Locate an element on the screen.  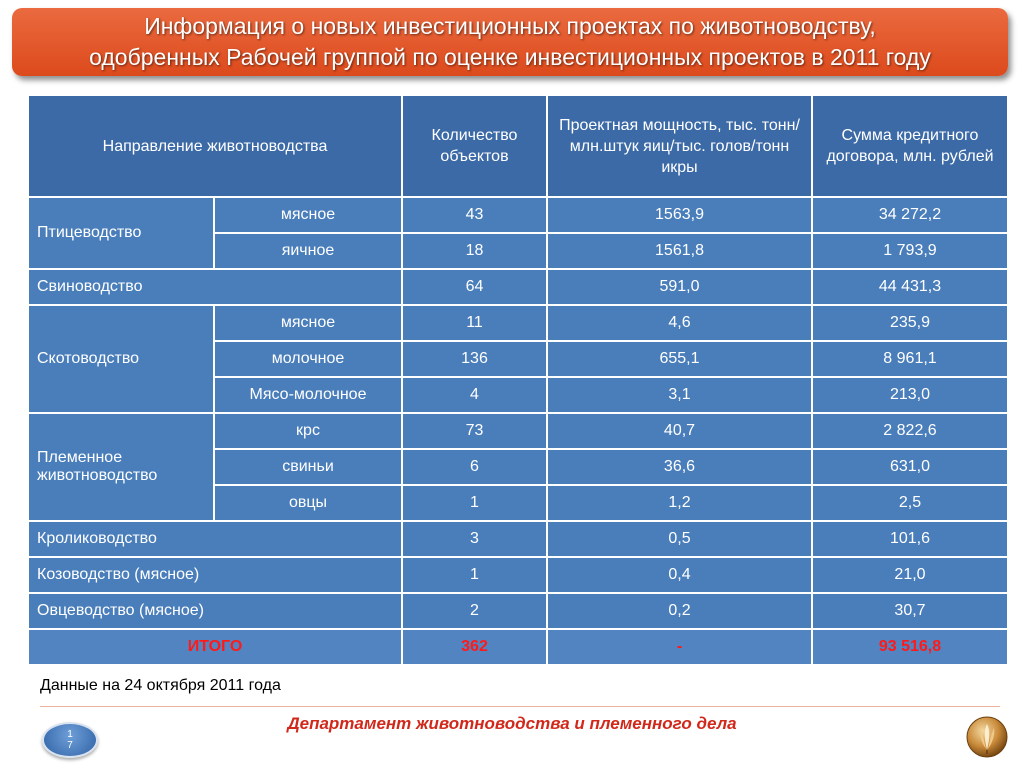
table-row: Кролиководство 3 0,5 101,6 is located at coordinates (518, 539).